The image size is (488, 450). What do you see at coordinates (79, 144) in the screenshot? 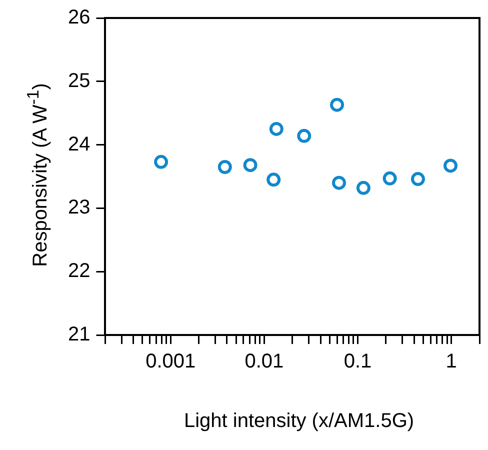
I see `y-tick-label: 24` at bounding box center [79, 144].